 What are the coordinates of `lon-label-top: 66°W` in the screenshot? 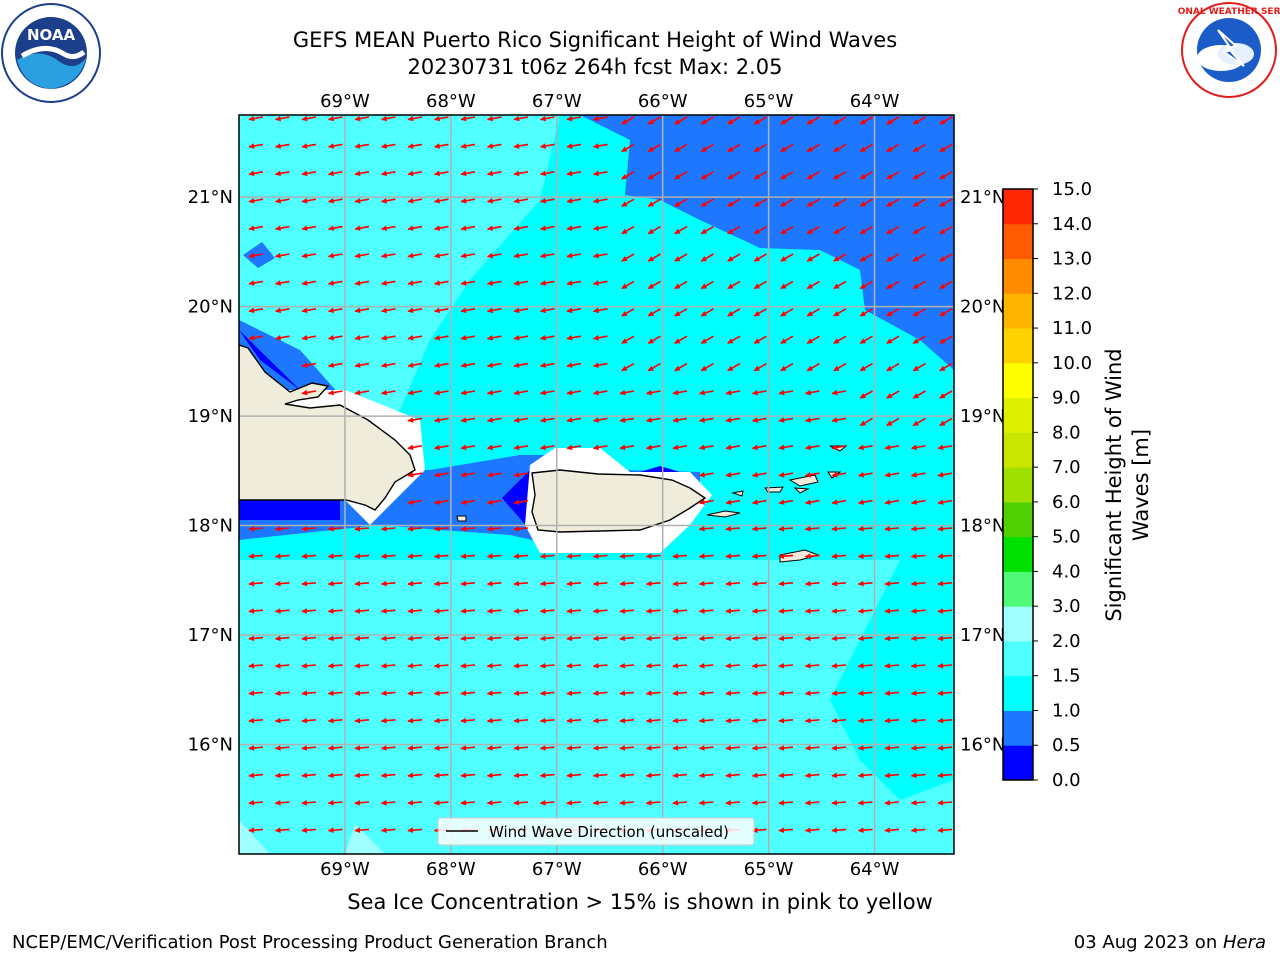 It's located at (663, 101).